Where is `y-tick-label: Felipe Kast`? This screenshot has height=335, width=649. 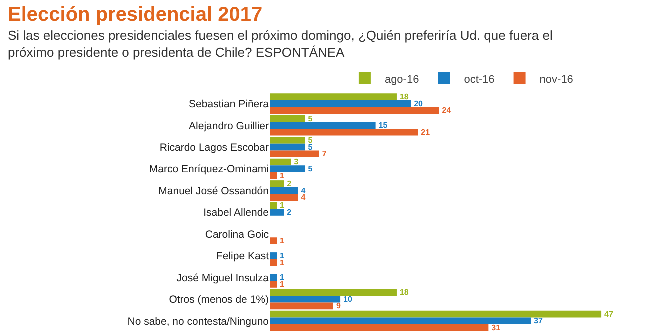
y-tick-label: Felipe Kast is located at coordinates (243, 256).